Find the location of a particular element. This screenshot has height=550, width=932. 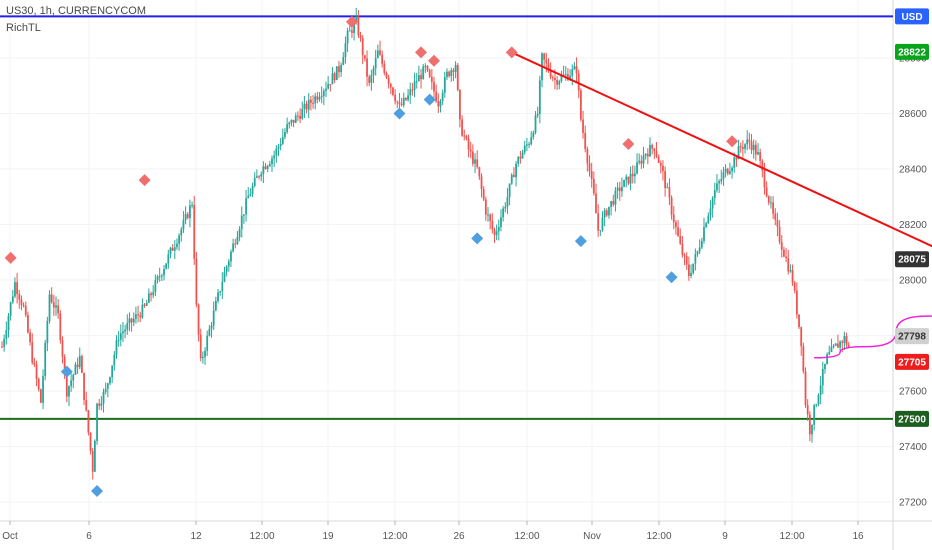

y-tick-label: 27600 is located at coordinates (913, 392).